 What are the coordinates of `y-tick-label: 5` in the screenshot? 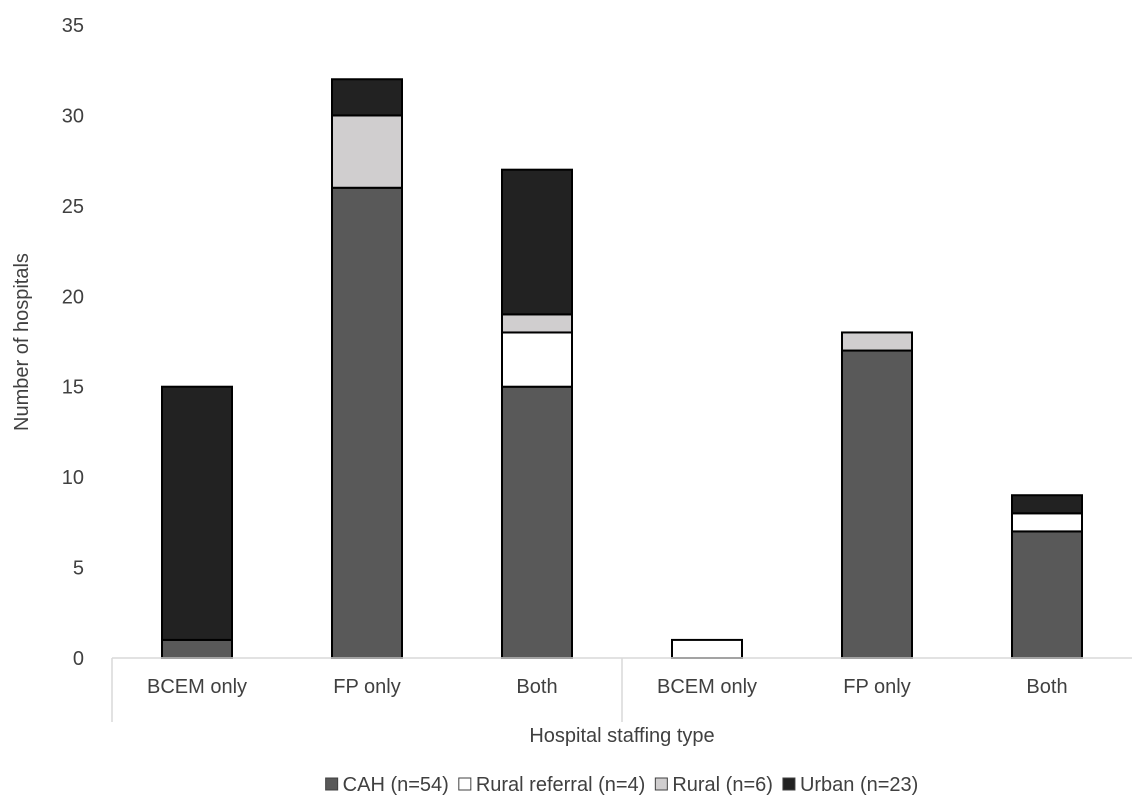 It's located at (78, 569).